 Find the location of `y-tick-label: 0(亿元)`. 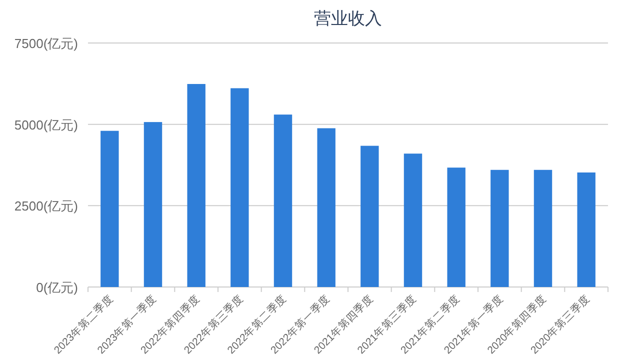

y-tick-label: 0(亿元) is located at coordinates (57, 287).